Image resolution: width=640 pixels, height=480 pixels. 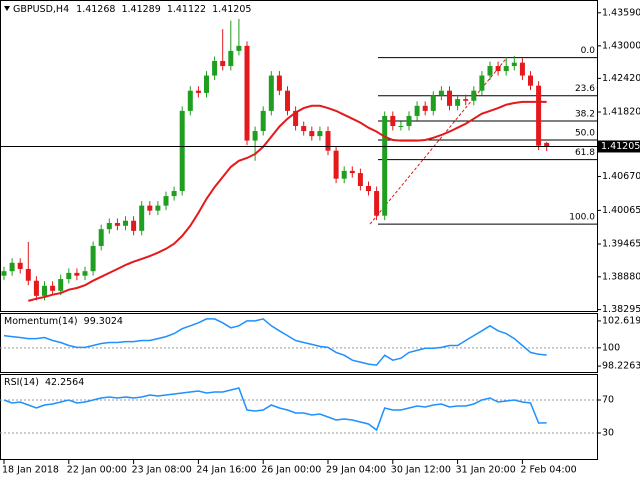 I want to click on rsi-title: RSI(14), so click(x=21, y=382).